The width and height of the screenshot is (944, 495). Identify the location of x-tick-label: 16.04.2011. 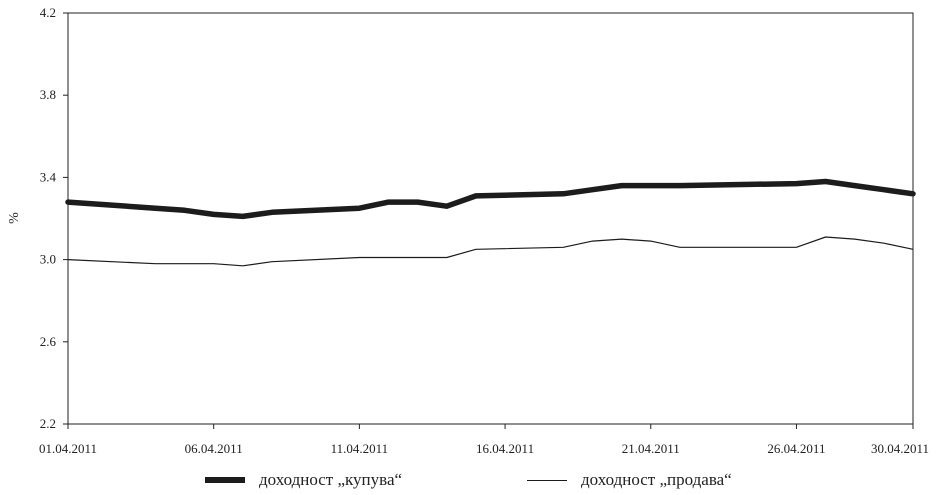
(505, 448).